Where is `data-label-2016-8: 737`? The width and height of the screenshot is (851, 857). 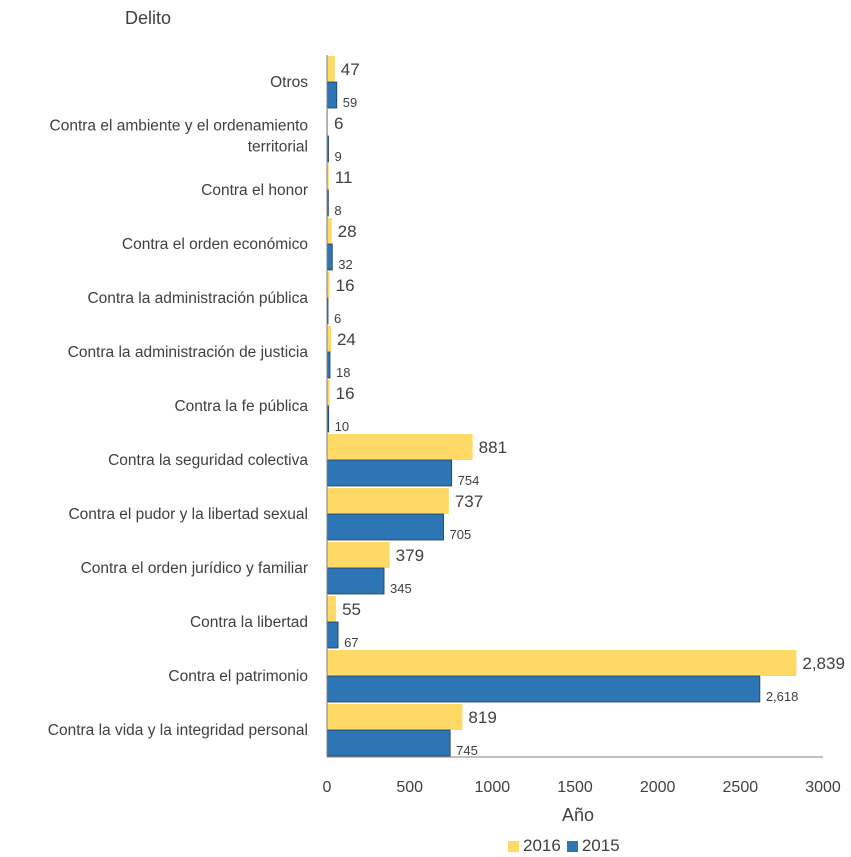
data-label-2016-8: 737 is located at coordinates (469, 501).